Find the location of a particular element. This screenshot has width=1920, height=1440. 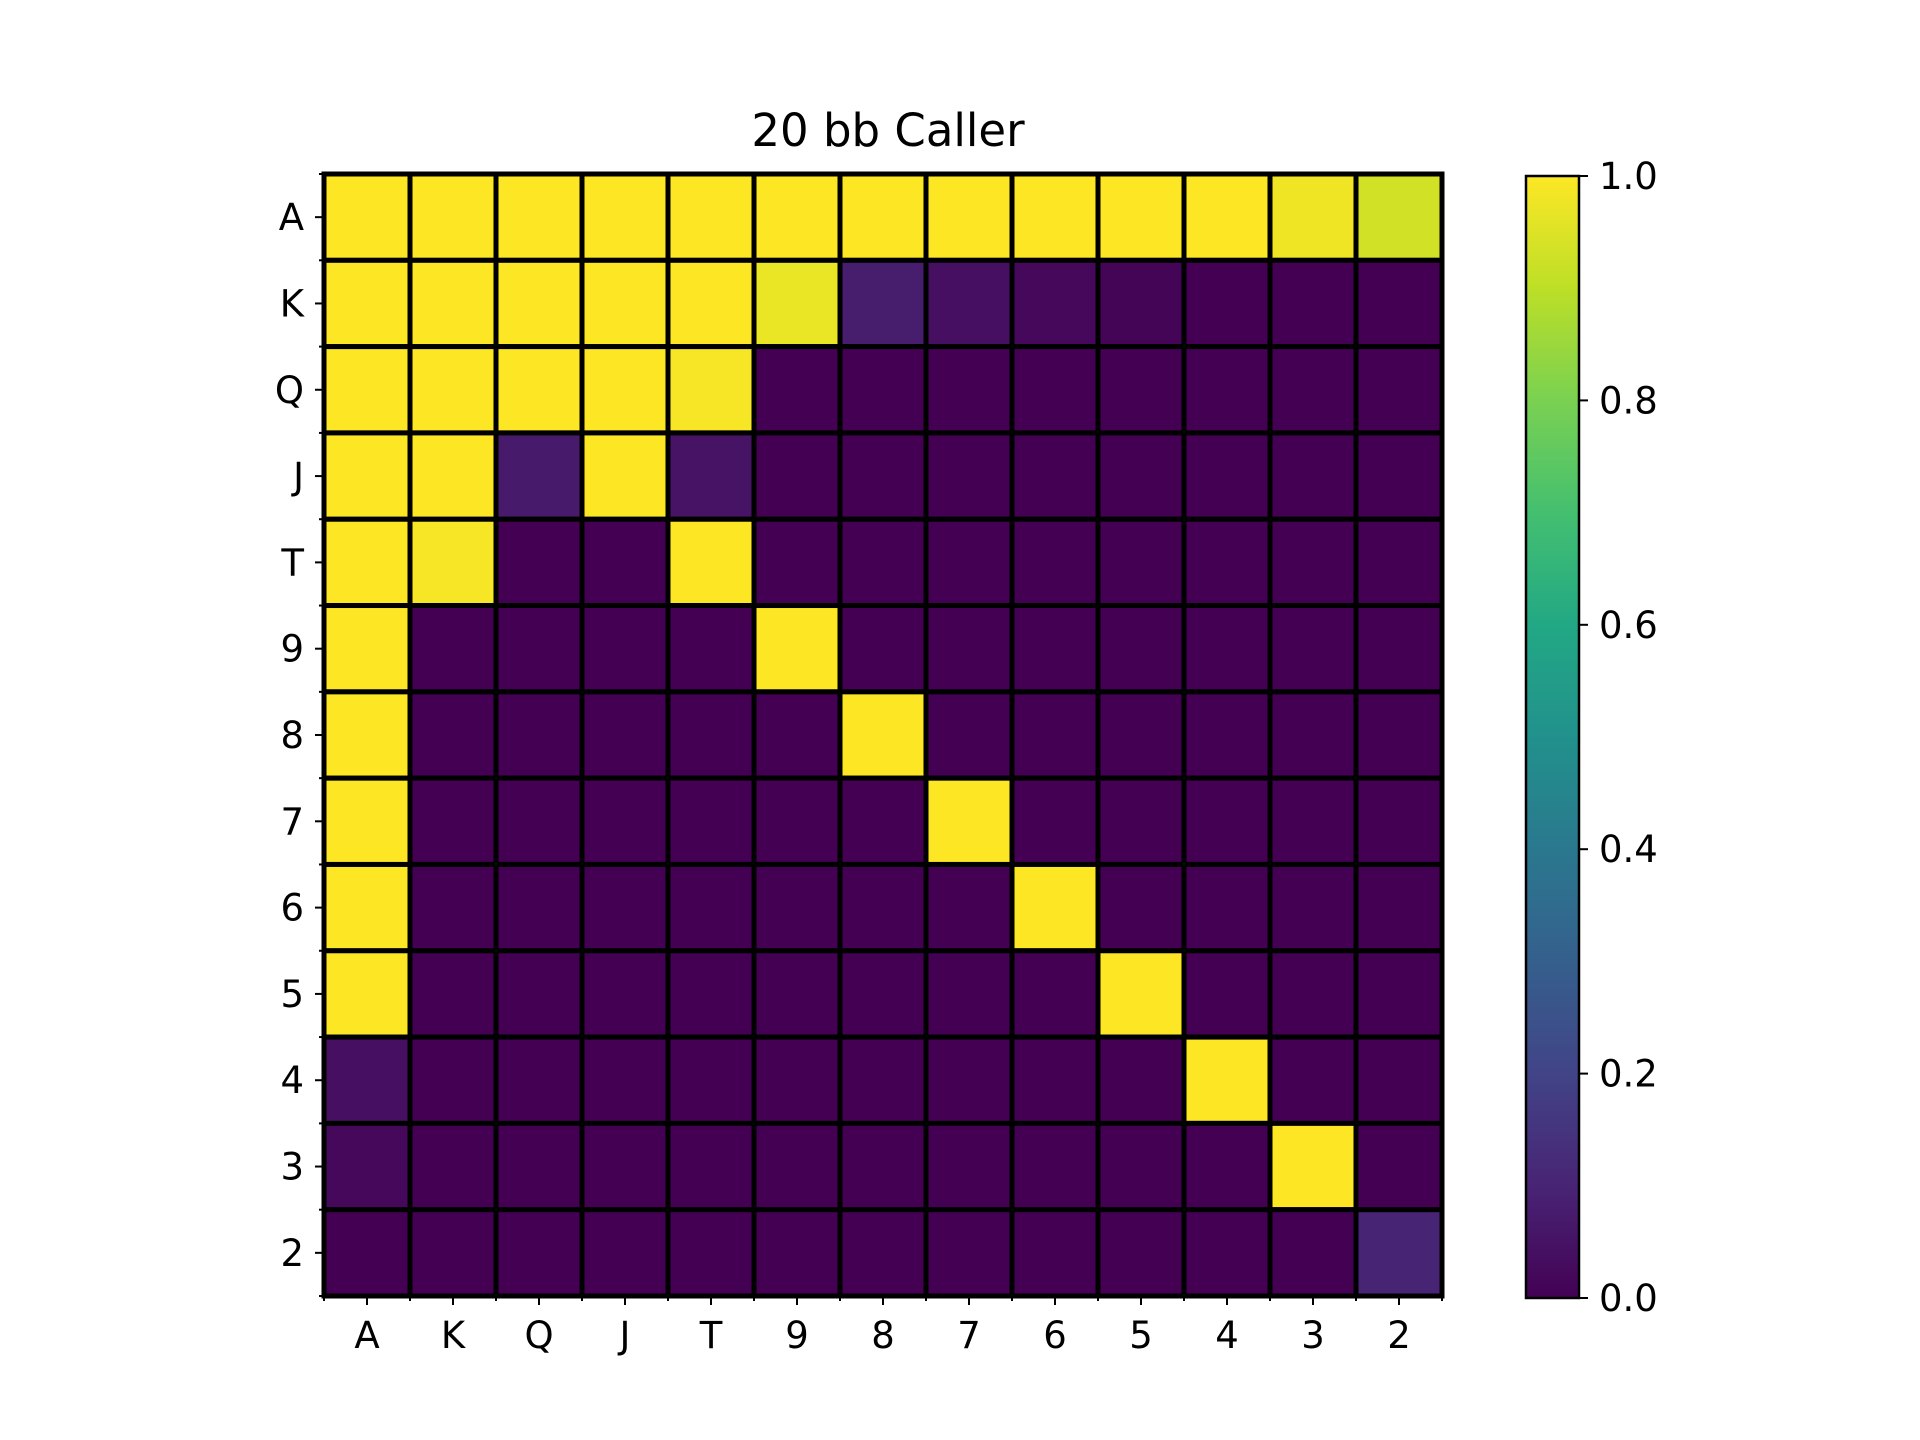

x-tick-label: 8 is located at coordinates (883, 1335).